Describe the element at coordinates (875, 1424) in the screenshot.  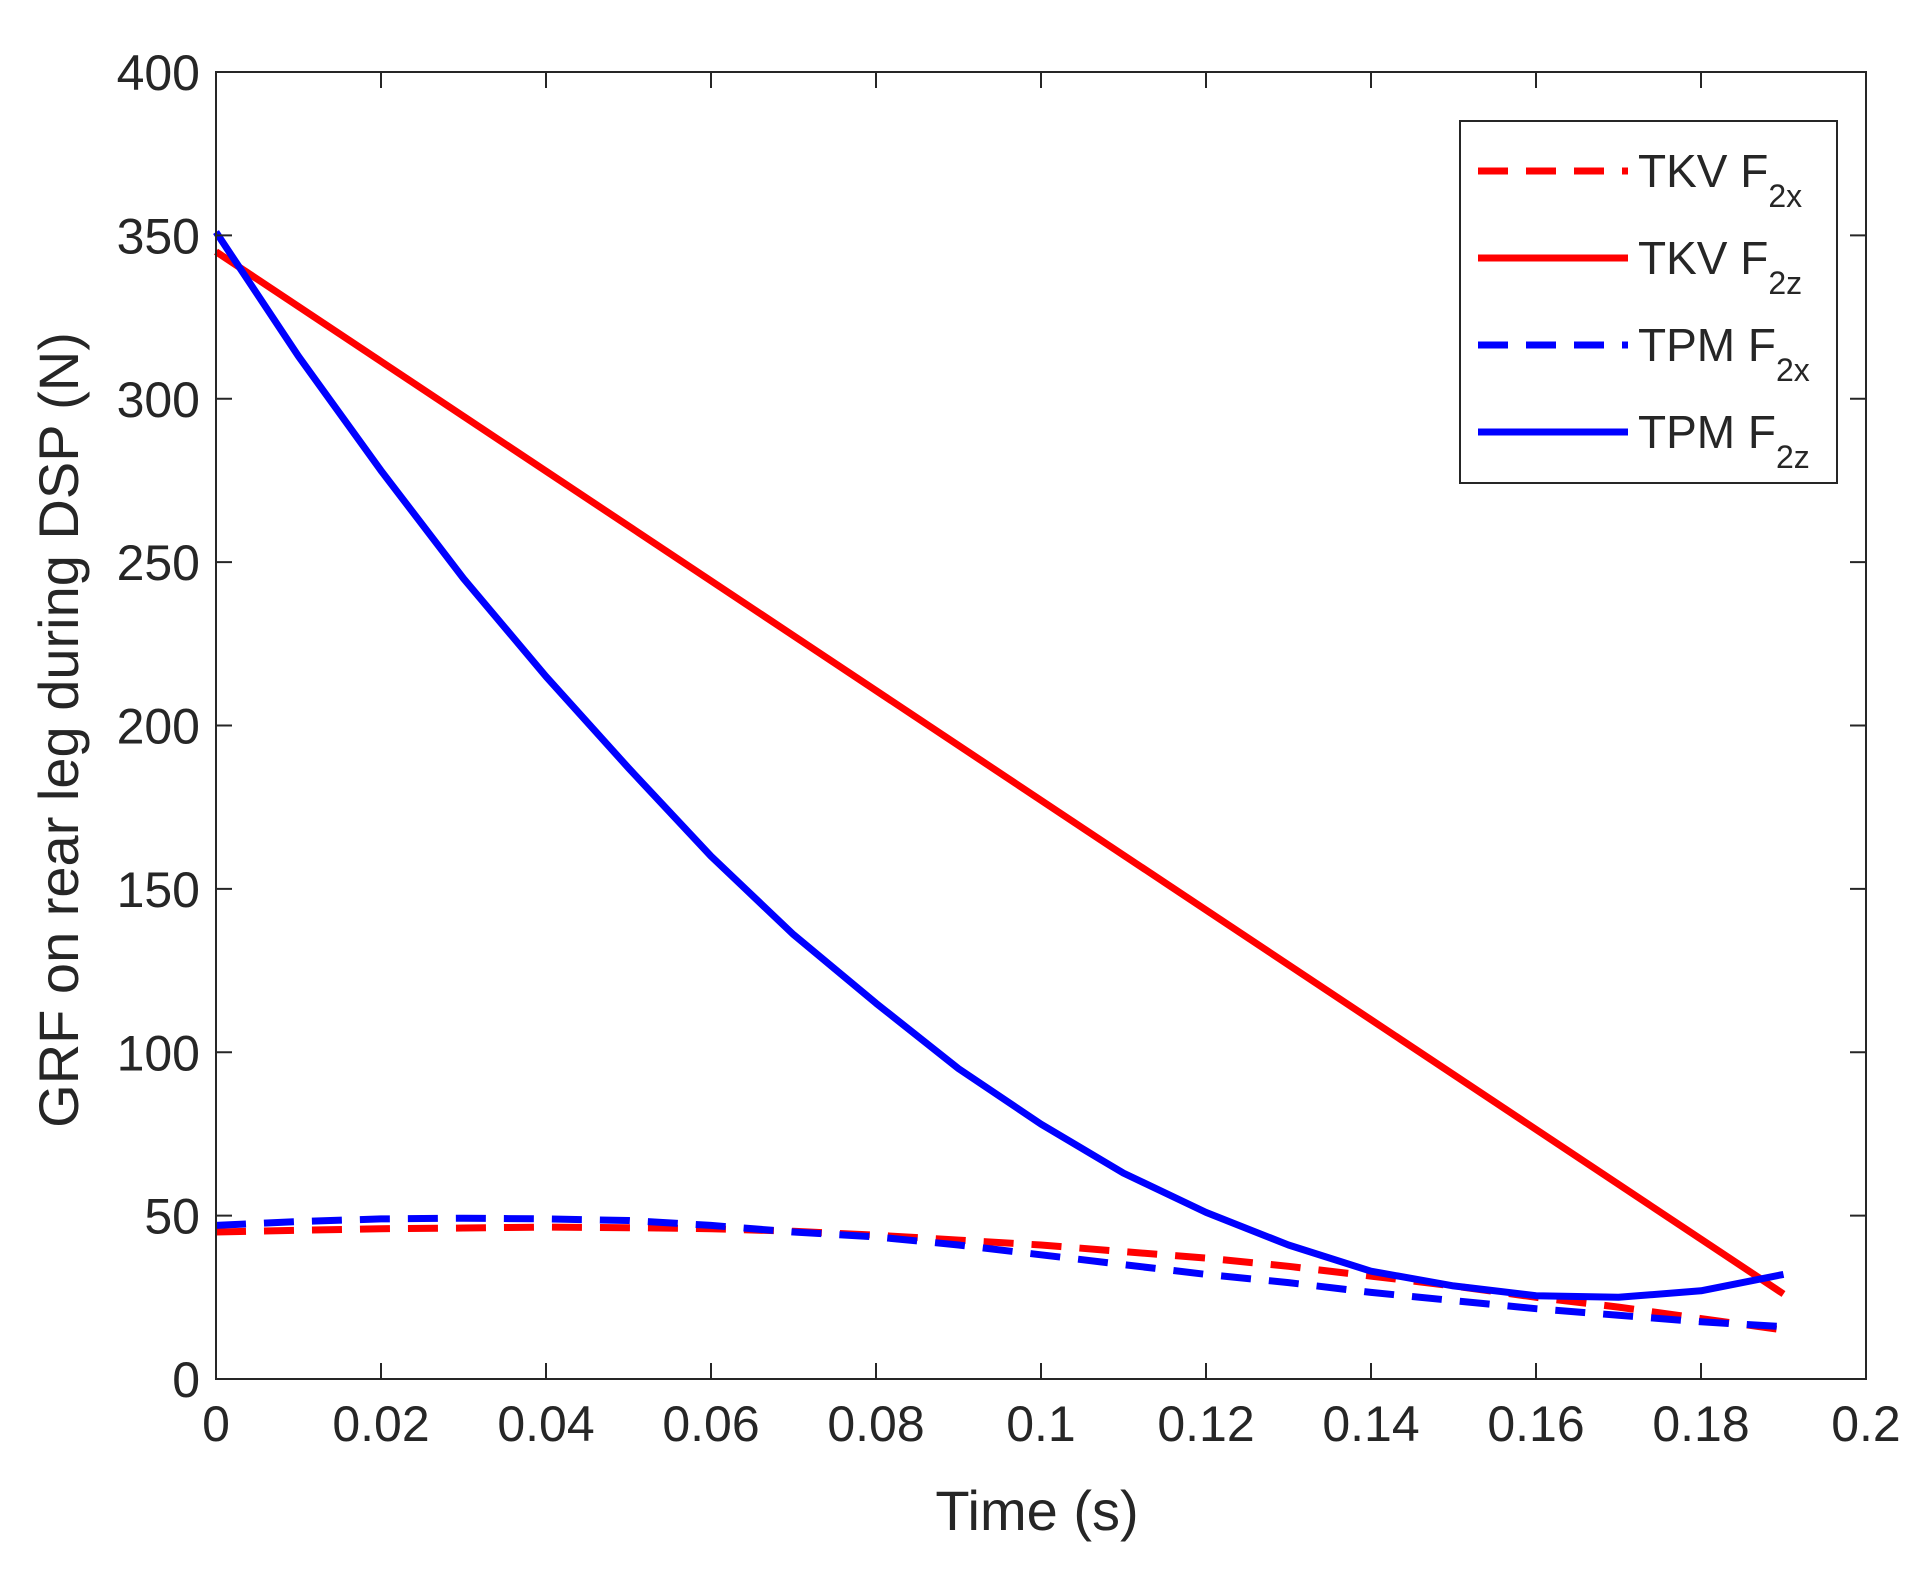
I see `x-tick-label: 0.08` at that location.